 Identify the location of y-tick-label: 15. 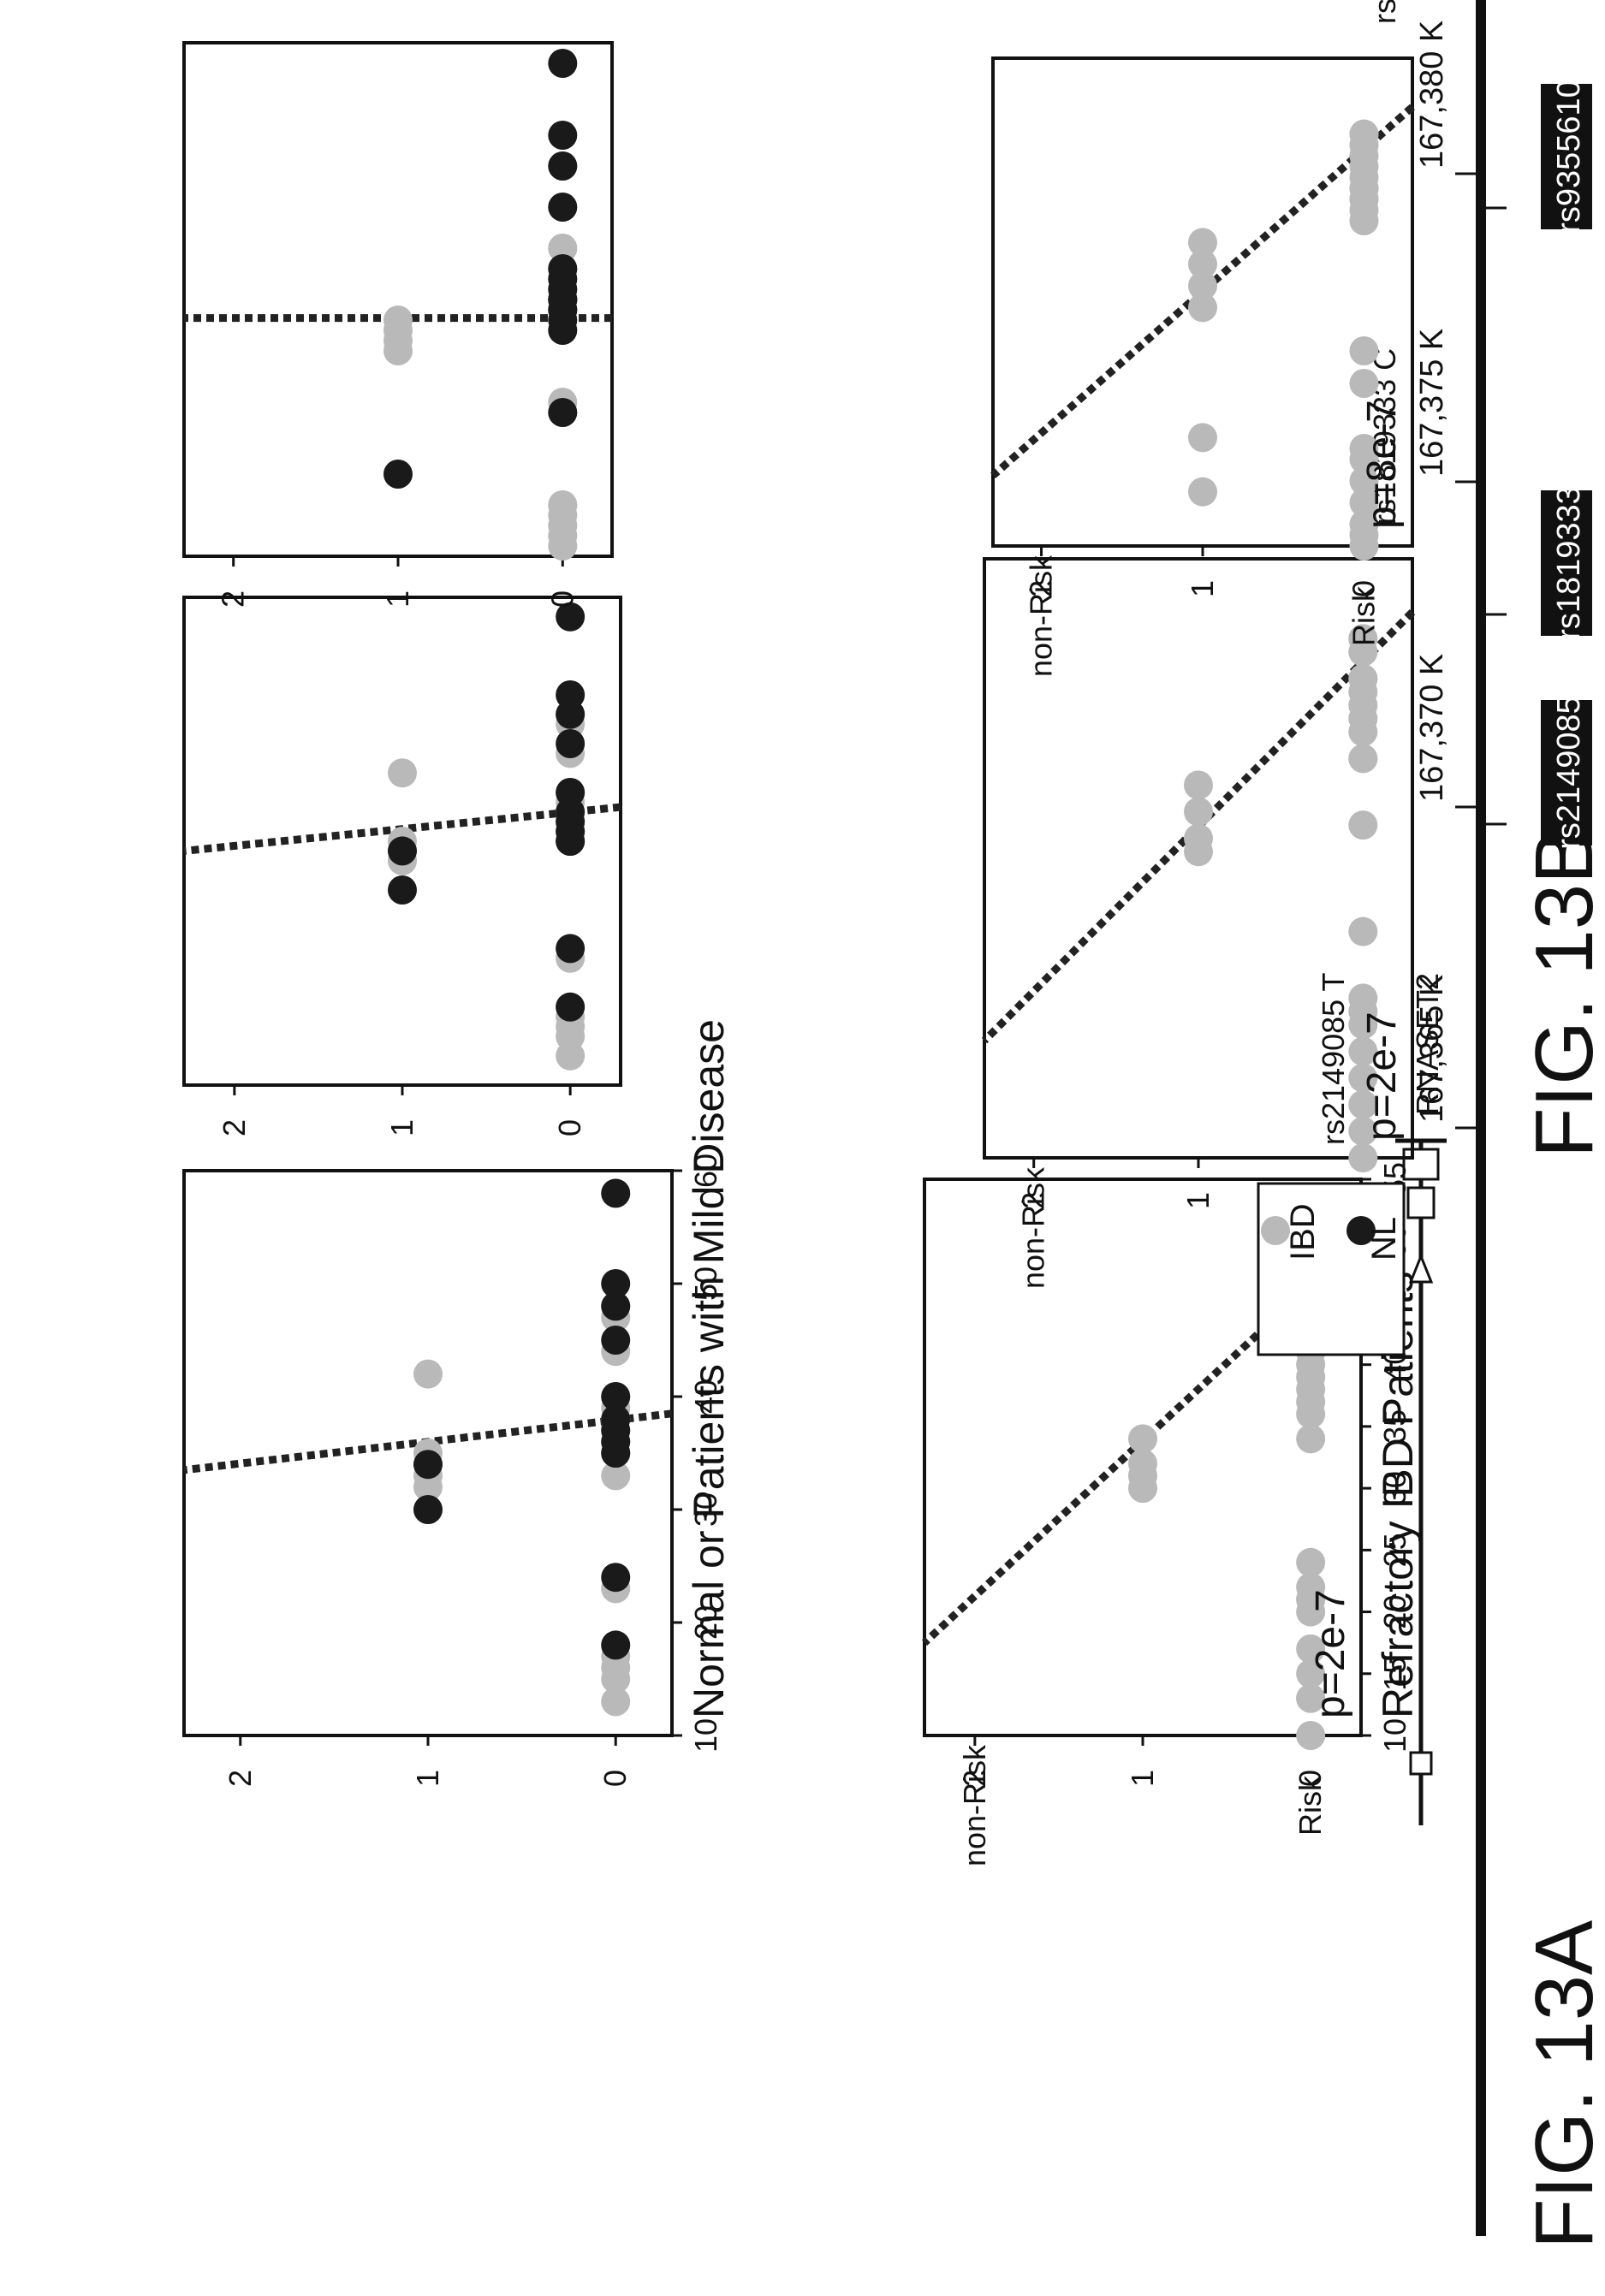
(1394, 1674).